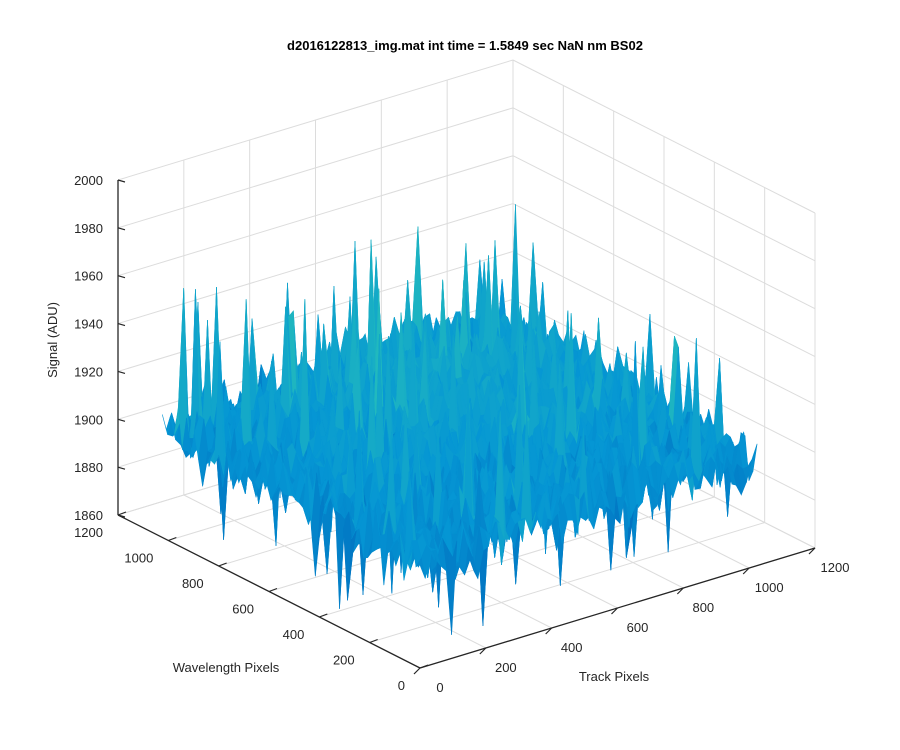  What do you see at coordinates (835, 567) in the screenshot?
I see `x-tick-label: 1200` at bounding box center [835, 567].